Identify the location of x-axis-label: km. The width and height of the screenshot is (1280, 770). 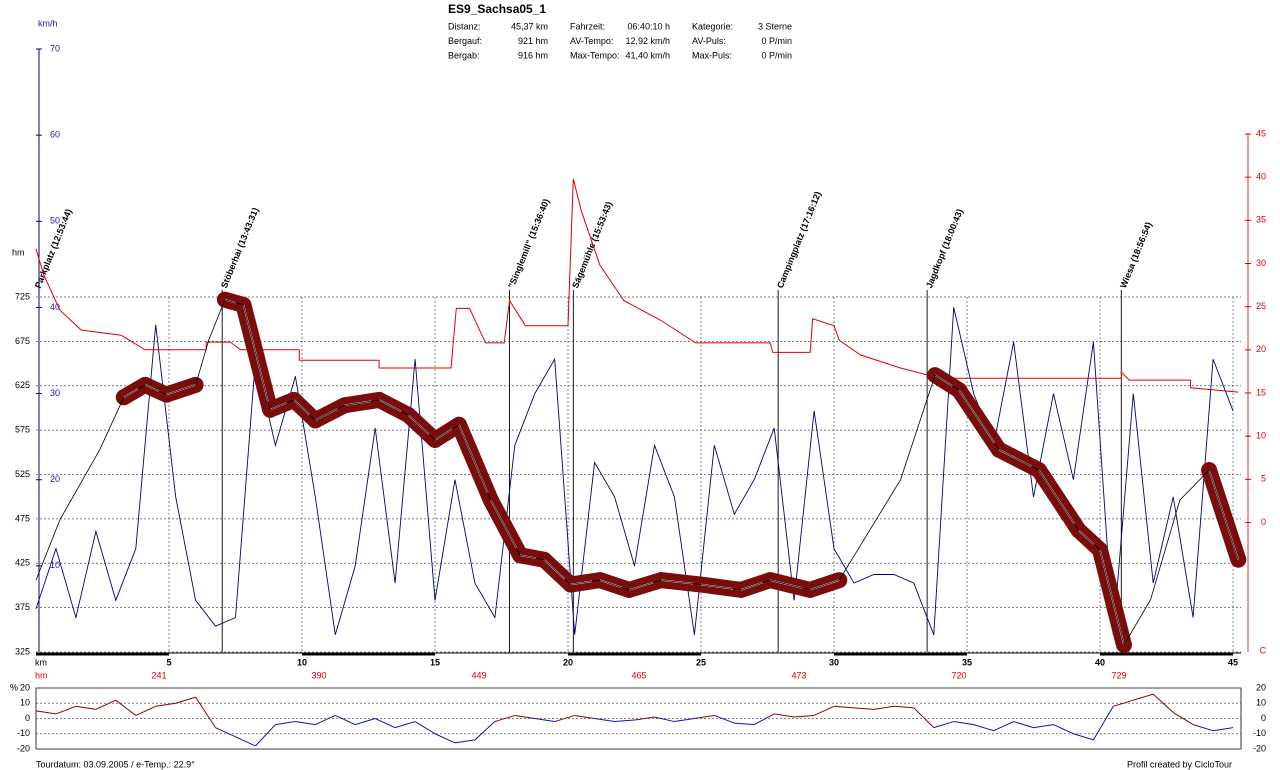
(41, 662).